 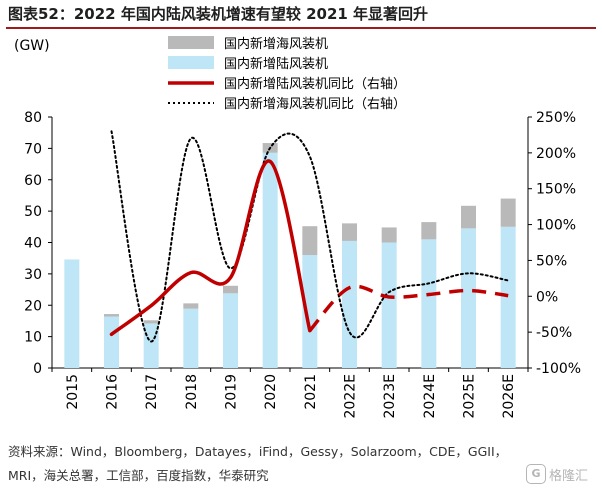 I want to click on legend-label: 国内新增海风装机, so click(x=276, y=44).